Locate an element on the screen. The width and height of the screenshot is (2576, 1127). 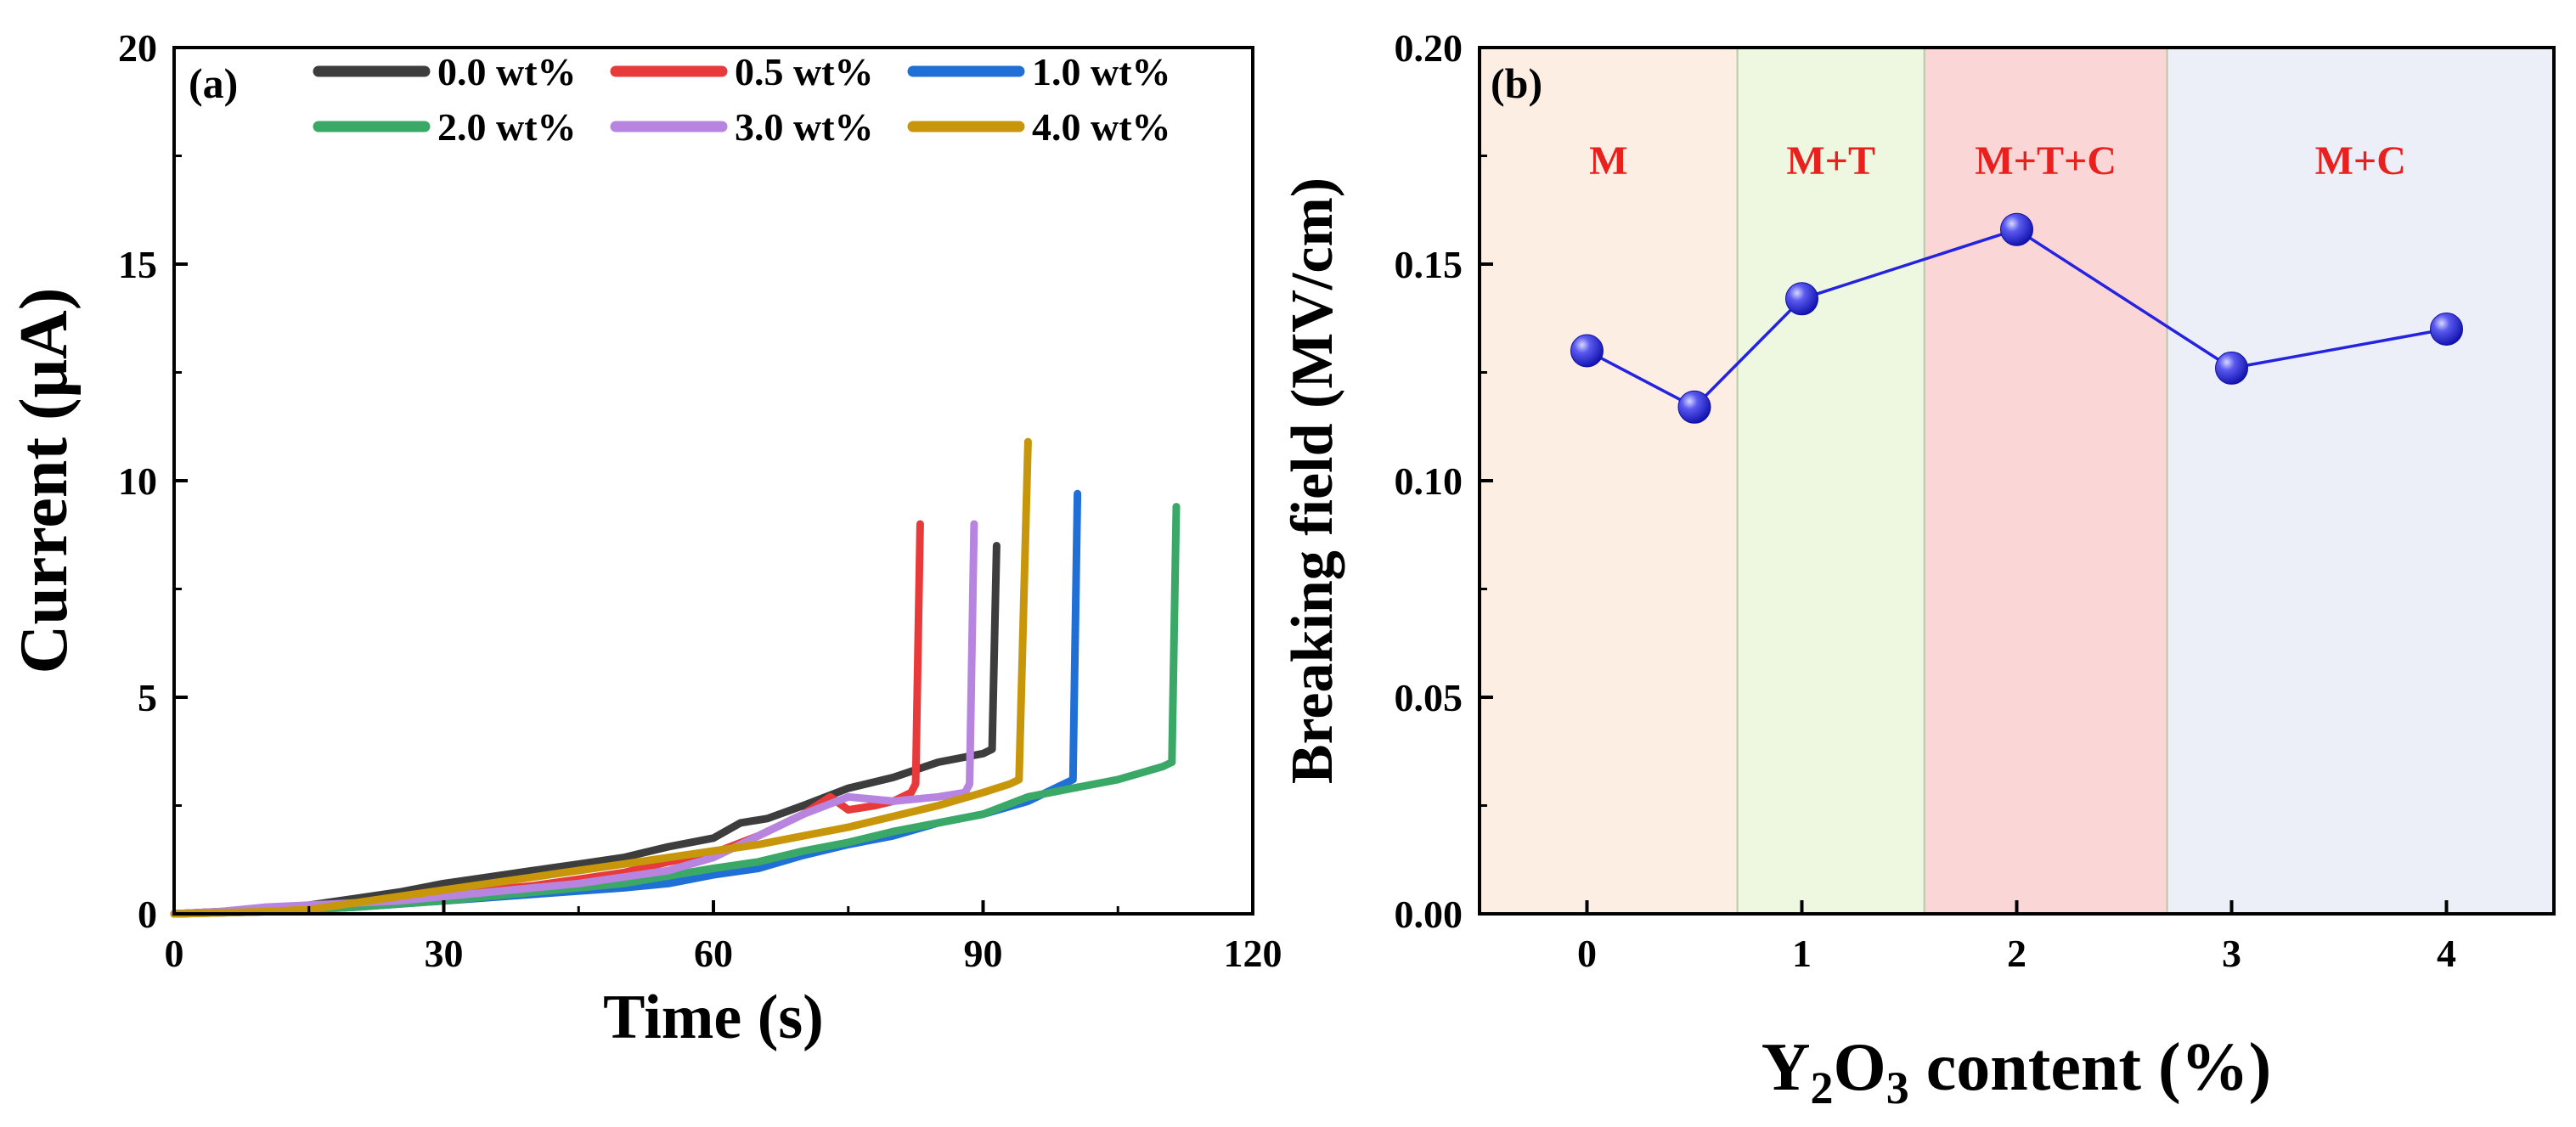
legend-item: 1.0 wt% is located at coordinates (1039, 71).